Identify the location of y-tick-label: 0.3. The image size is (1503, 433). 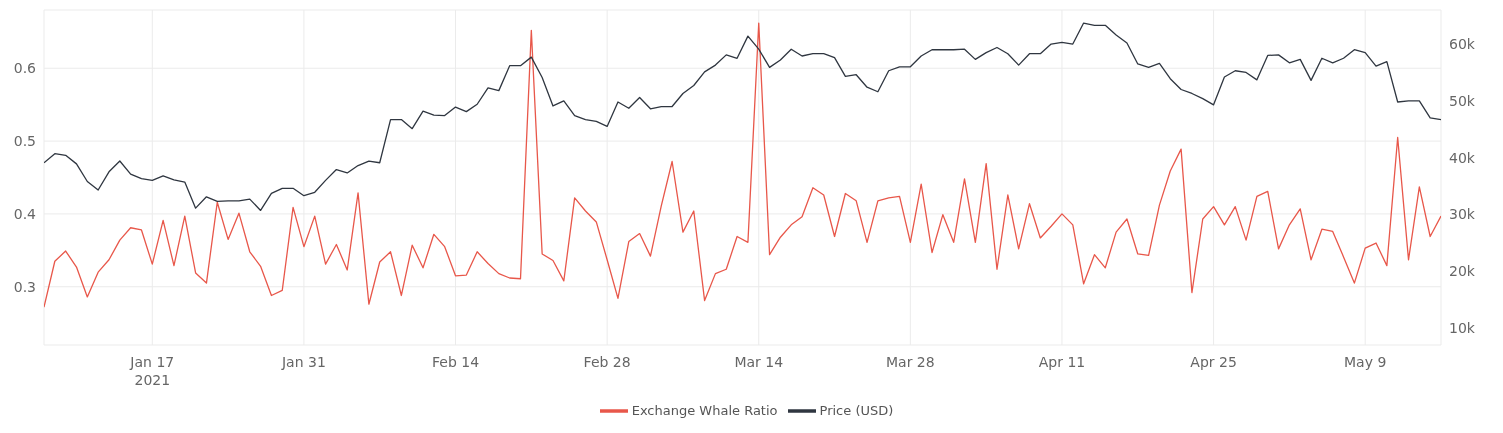
(24, 286).